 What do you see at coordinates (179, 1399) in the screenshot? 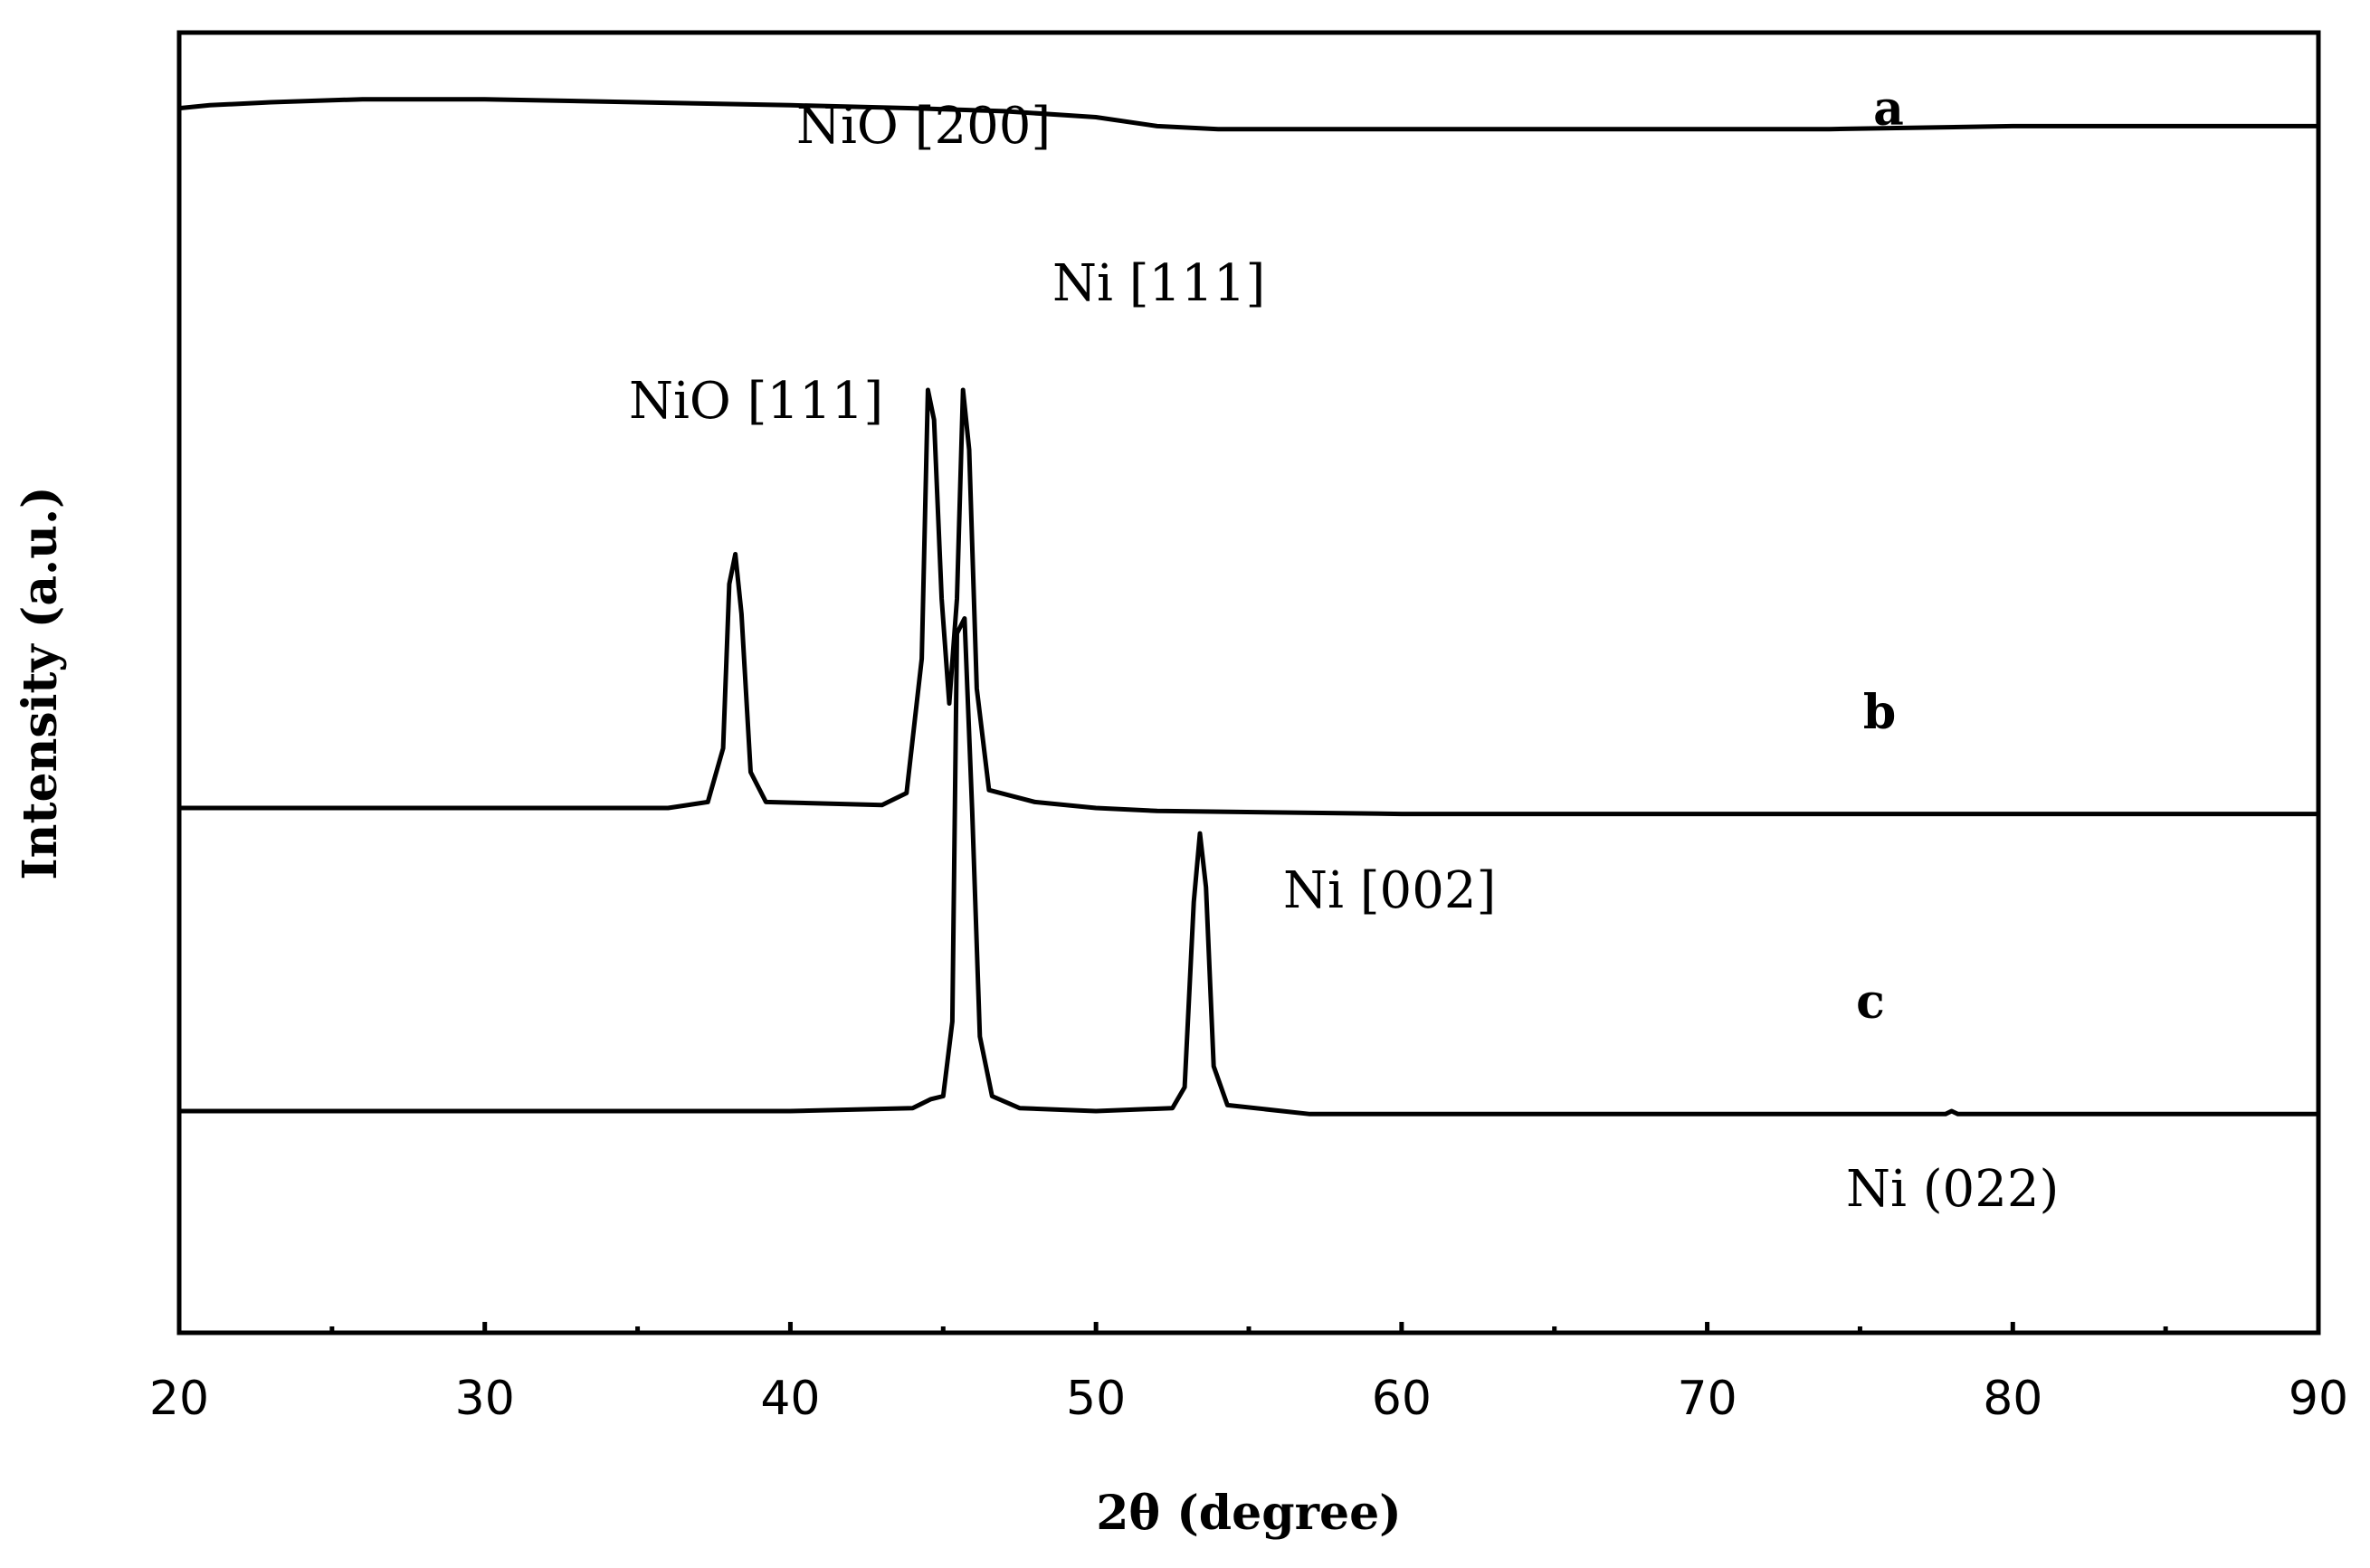
I see `x-tick-label: 20` at bounding box center [179, 1399].